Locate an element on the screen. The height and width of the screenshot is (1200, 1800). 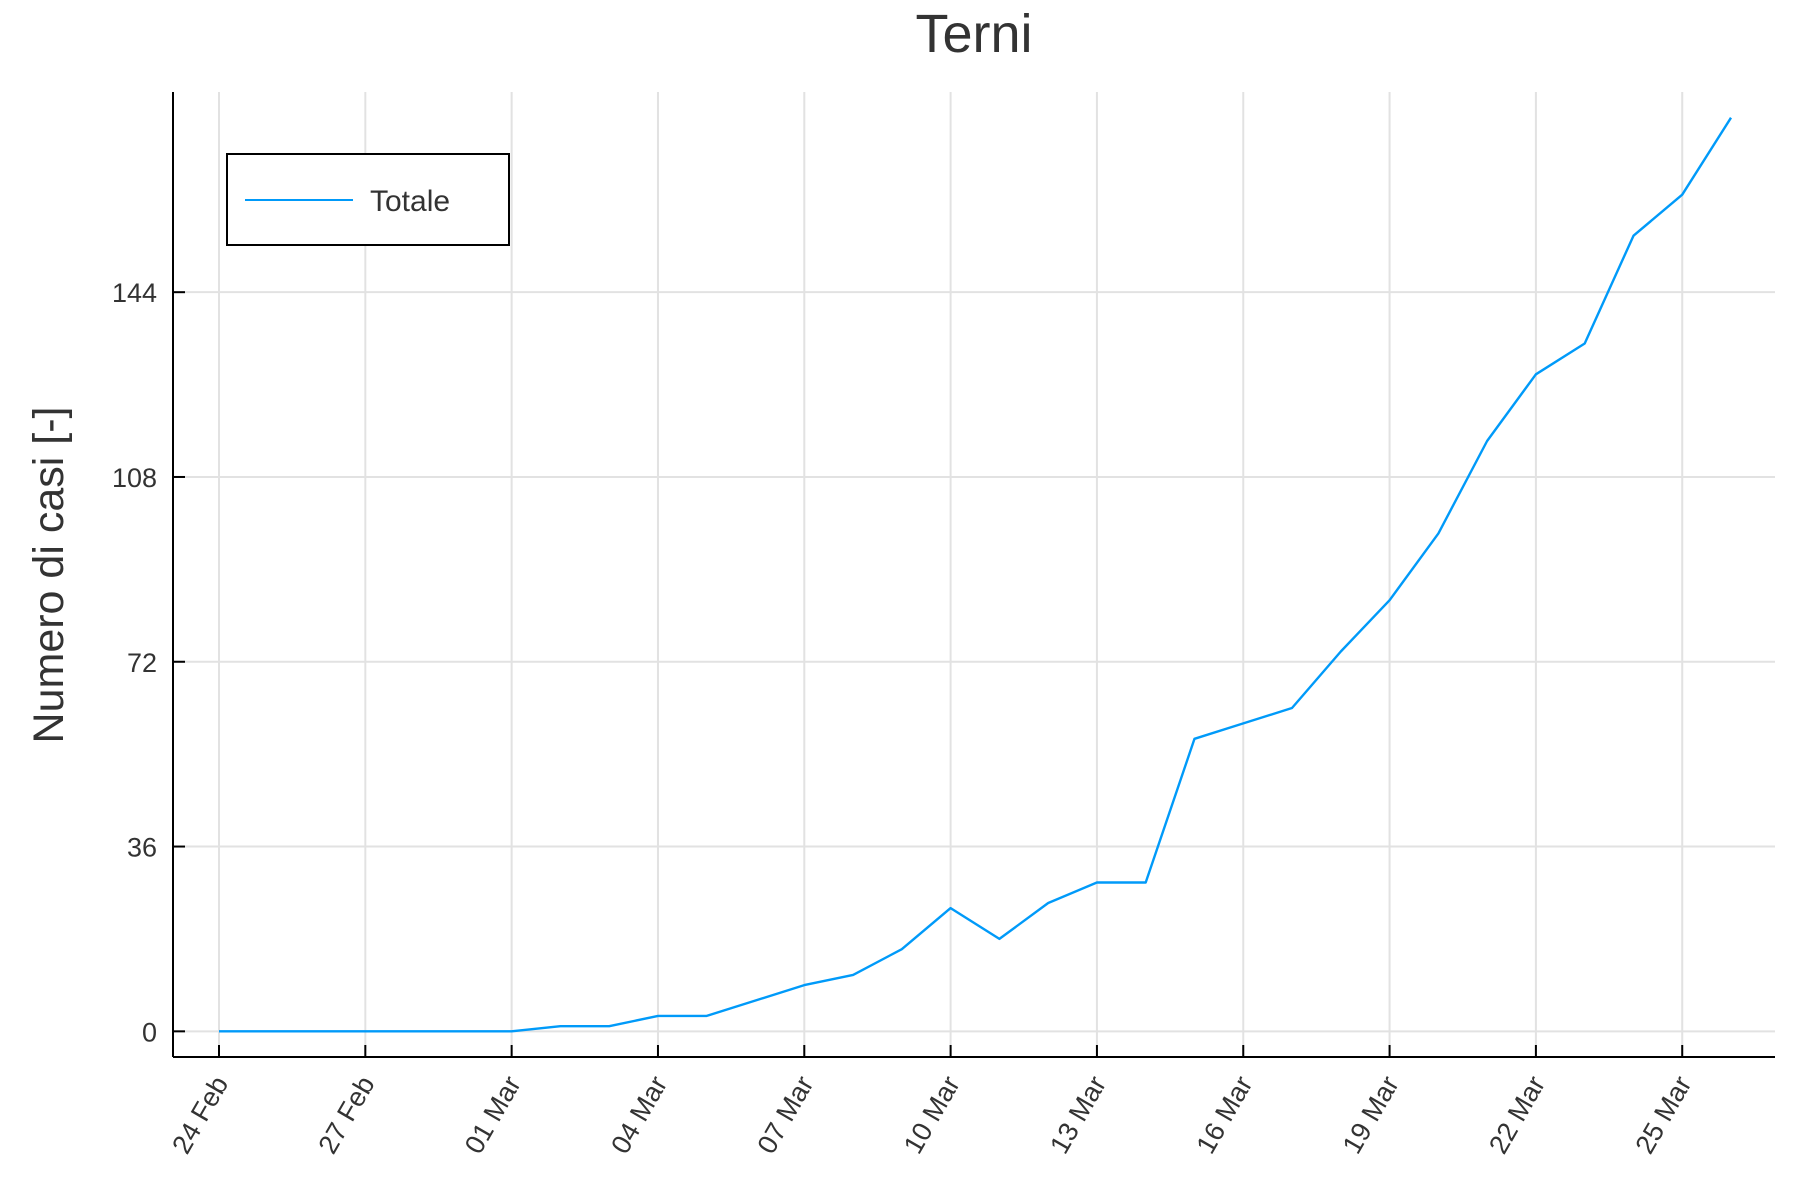
x-tick-label: 16 Mar is located at coordinates (1224, 1115).